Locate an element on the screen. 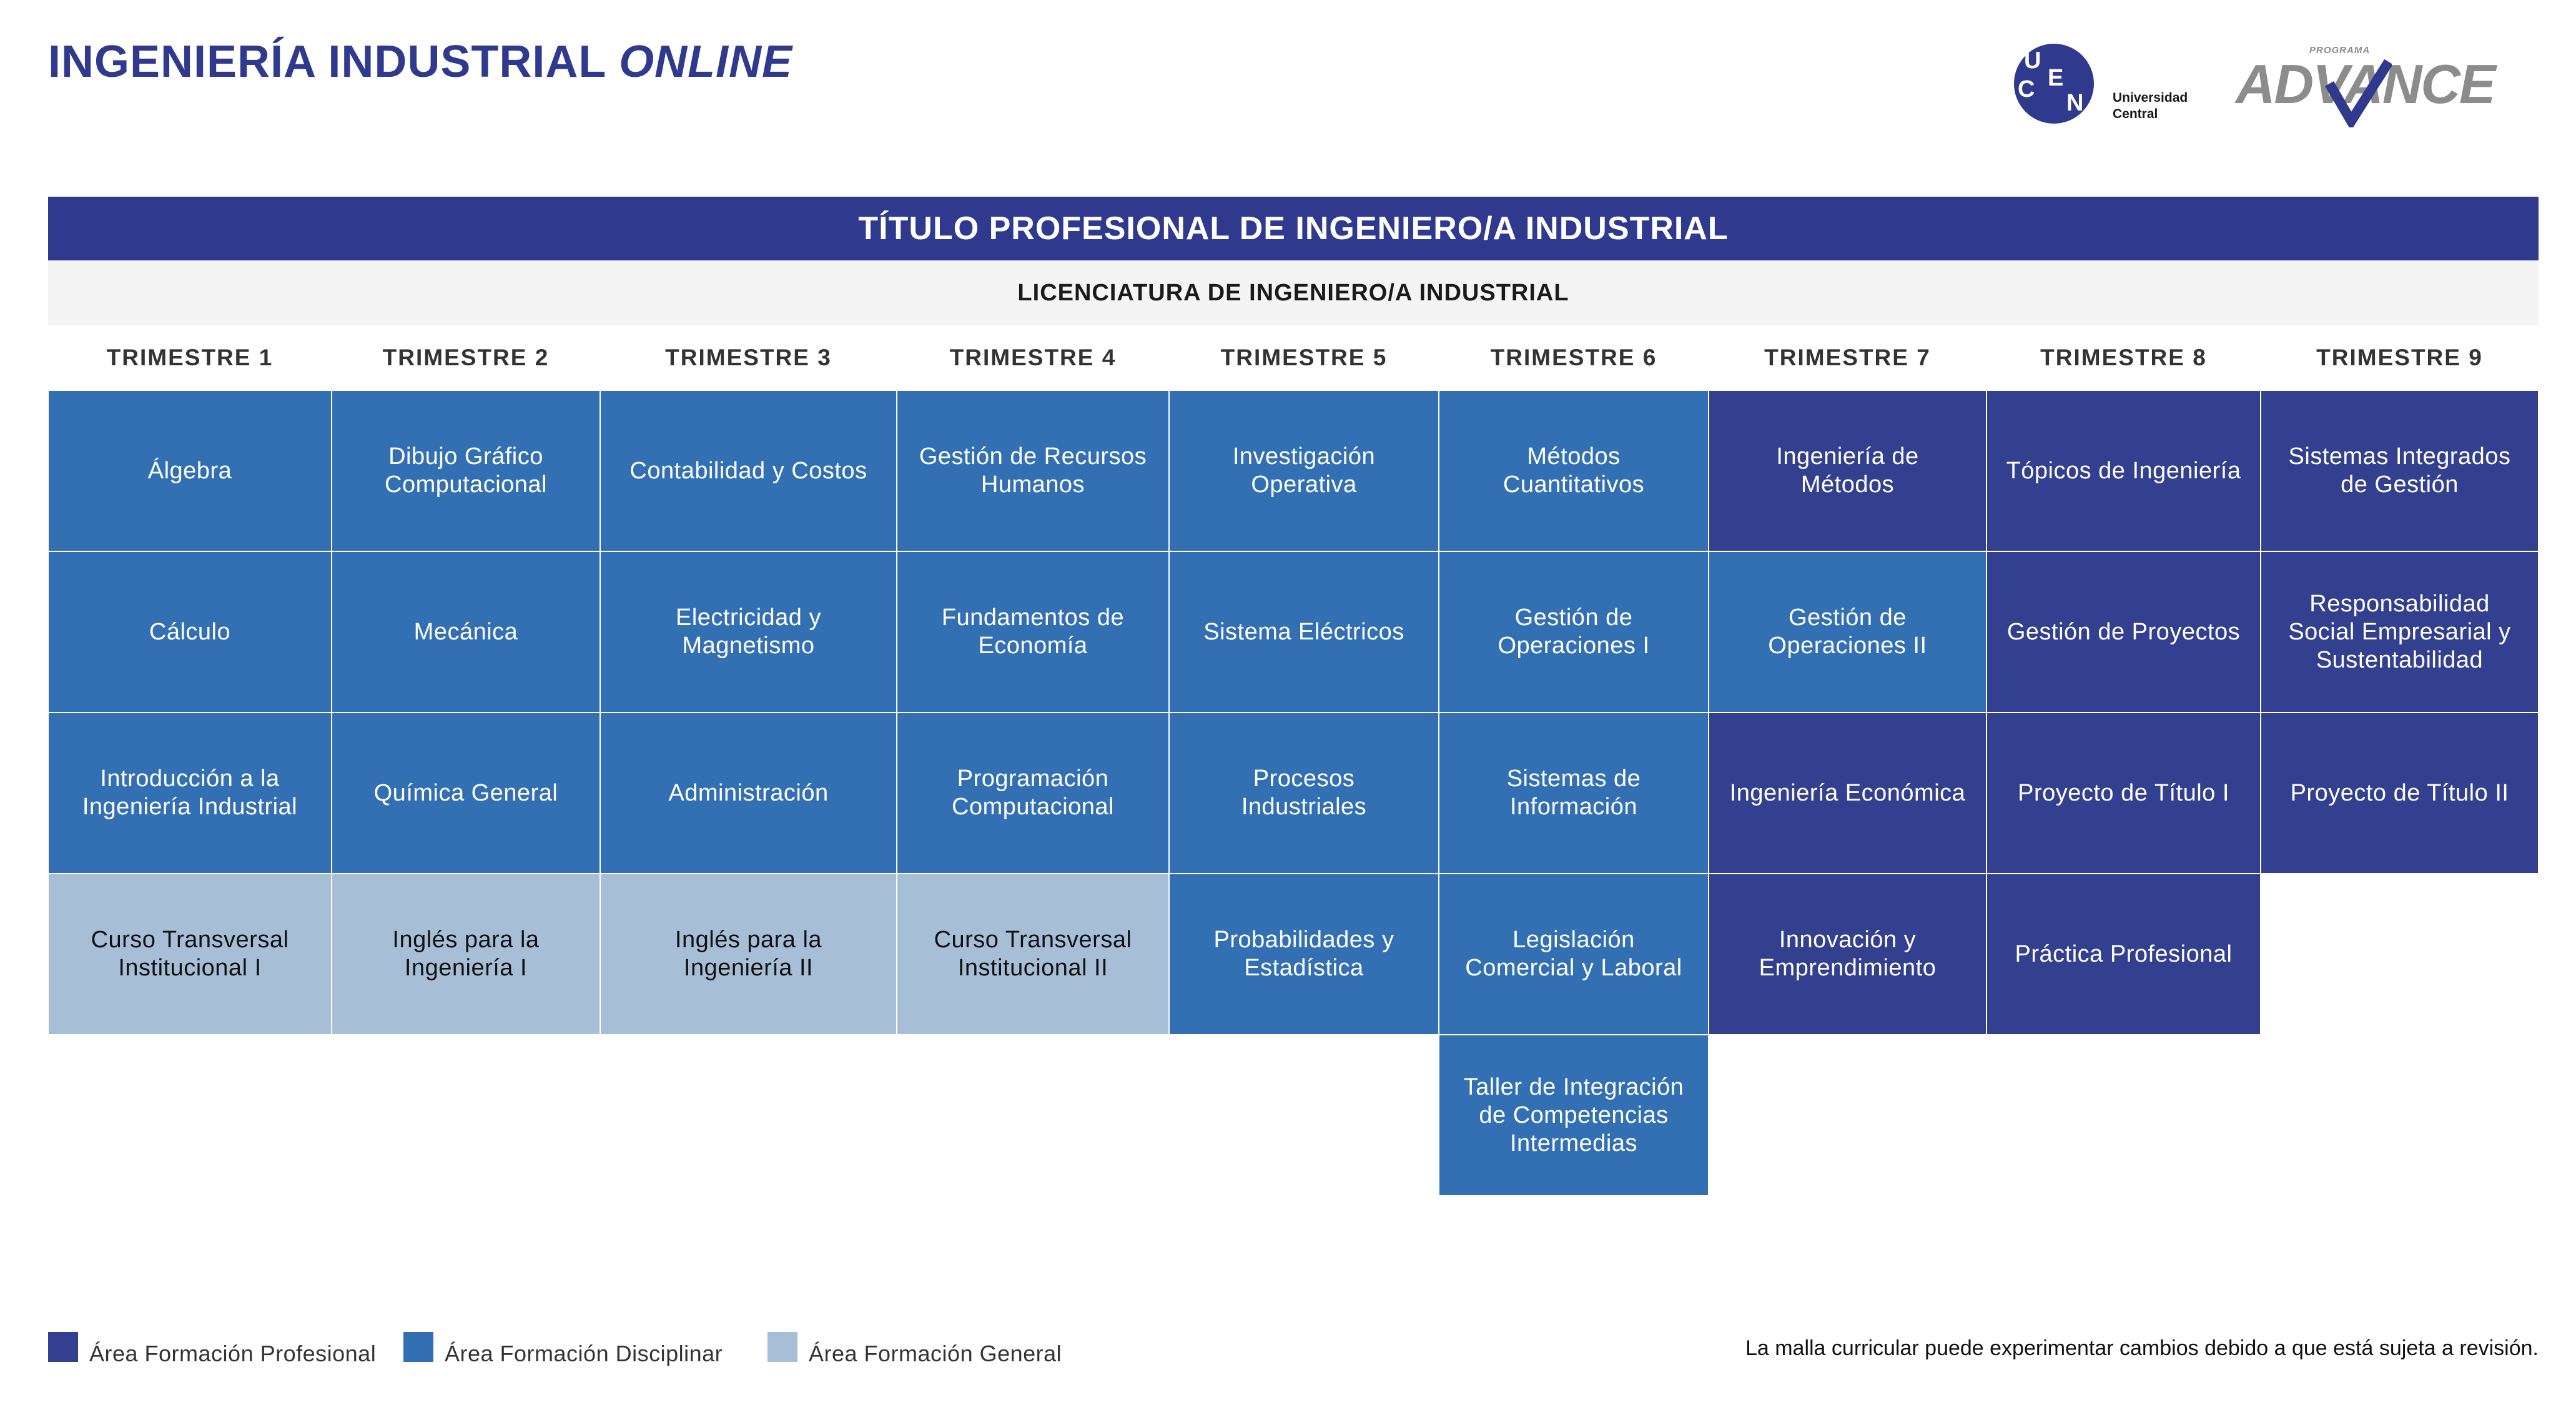  ucen-logo-line1: Universidad is located at coordinates (2151, 98).